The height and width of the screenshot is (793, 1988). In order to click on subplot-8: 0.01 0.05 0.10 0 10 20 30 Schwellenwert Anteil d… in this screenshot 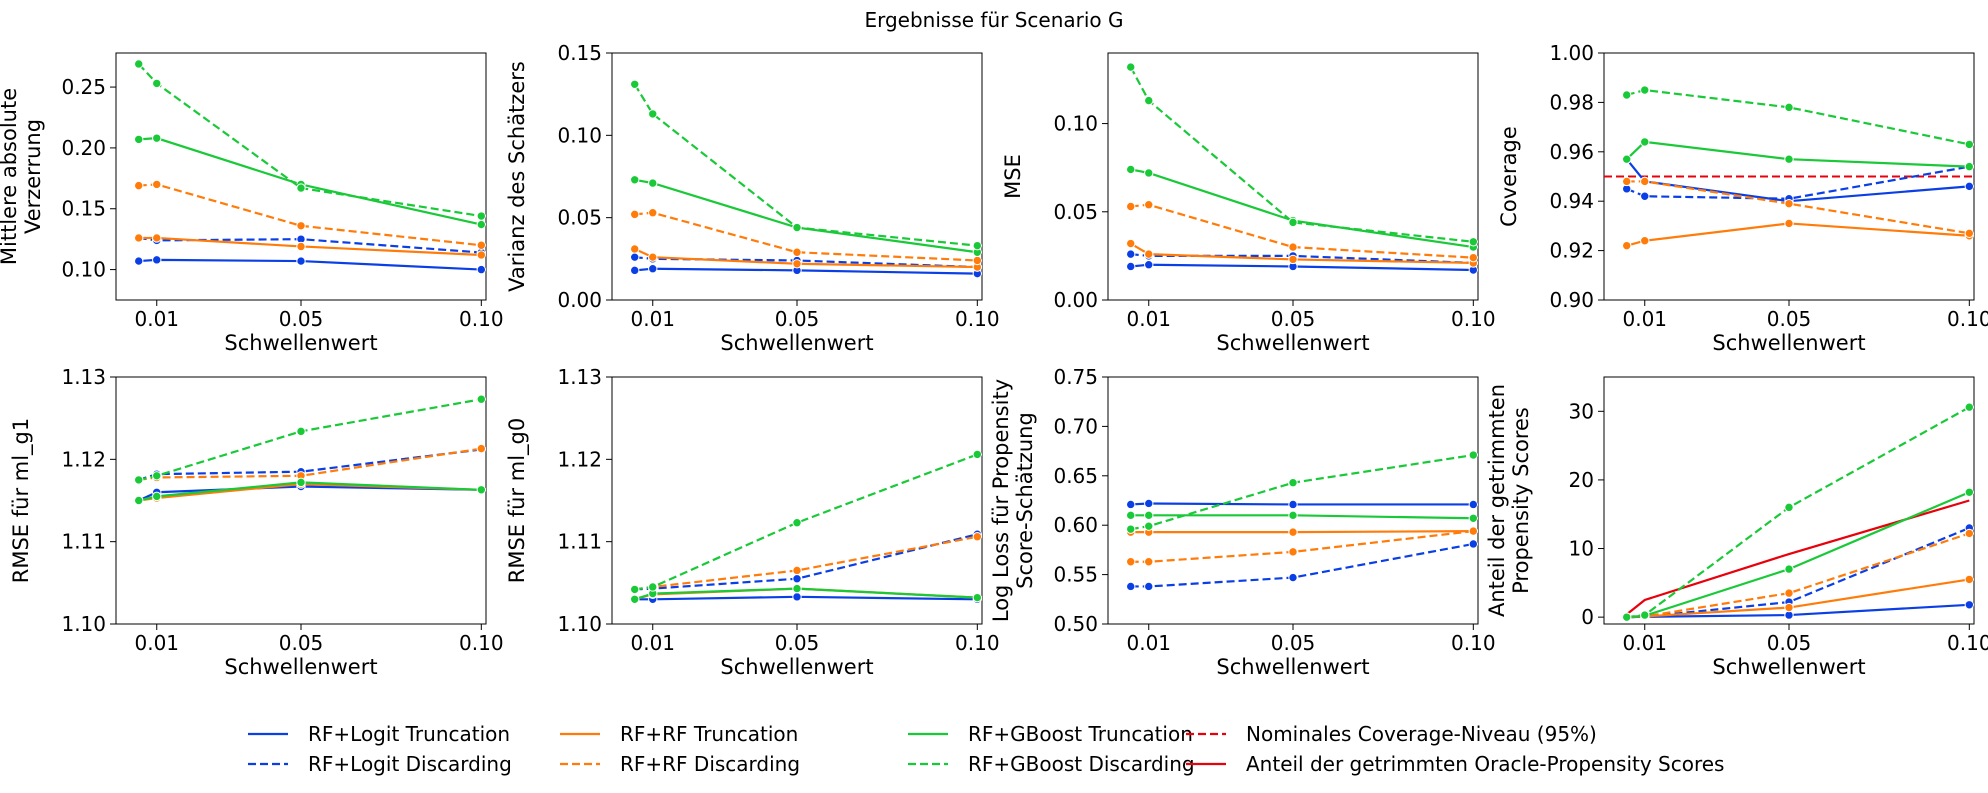, I will do `click(1736, 527)`.